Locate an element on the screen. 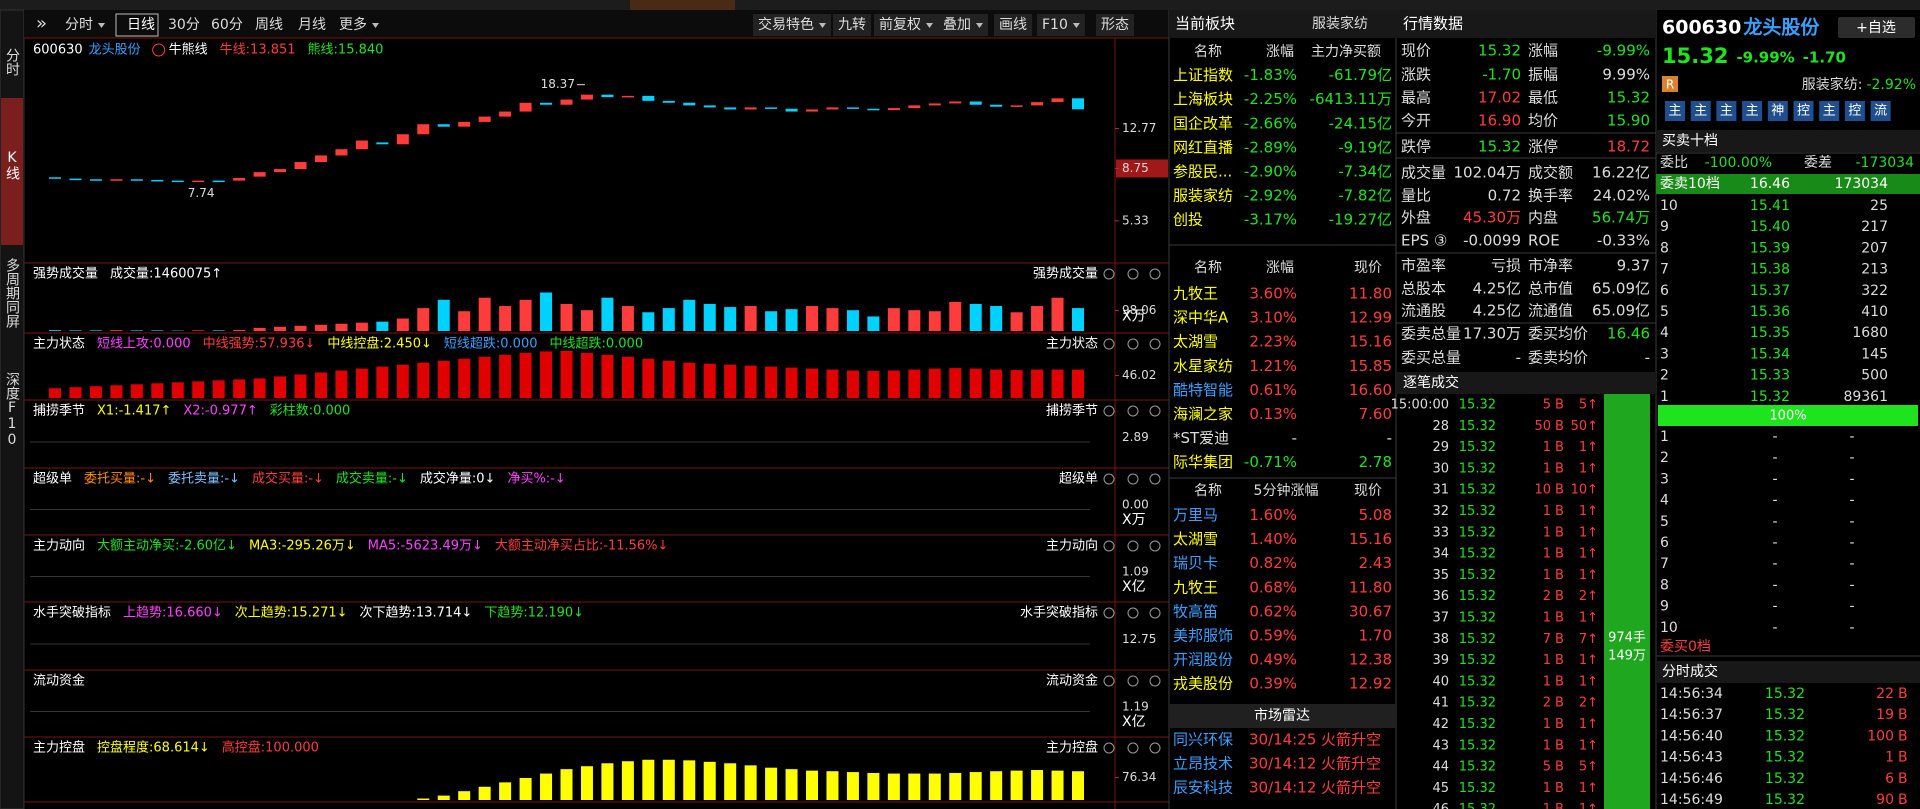 The height and width of the screenshot is (809, 1920). tag: 控 is located at coordinates (1854, 111).